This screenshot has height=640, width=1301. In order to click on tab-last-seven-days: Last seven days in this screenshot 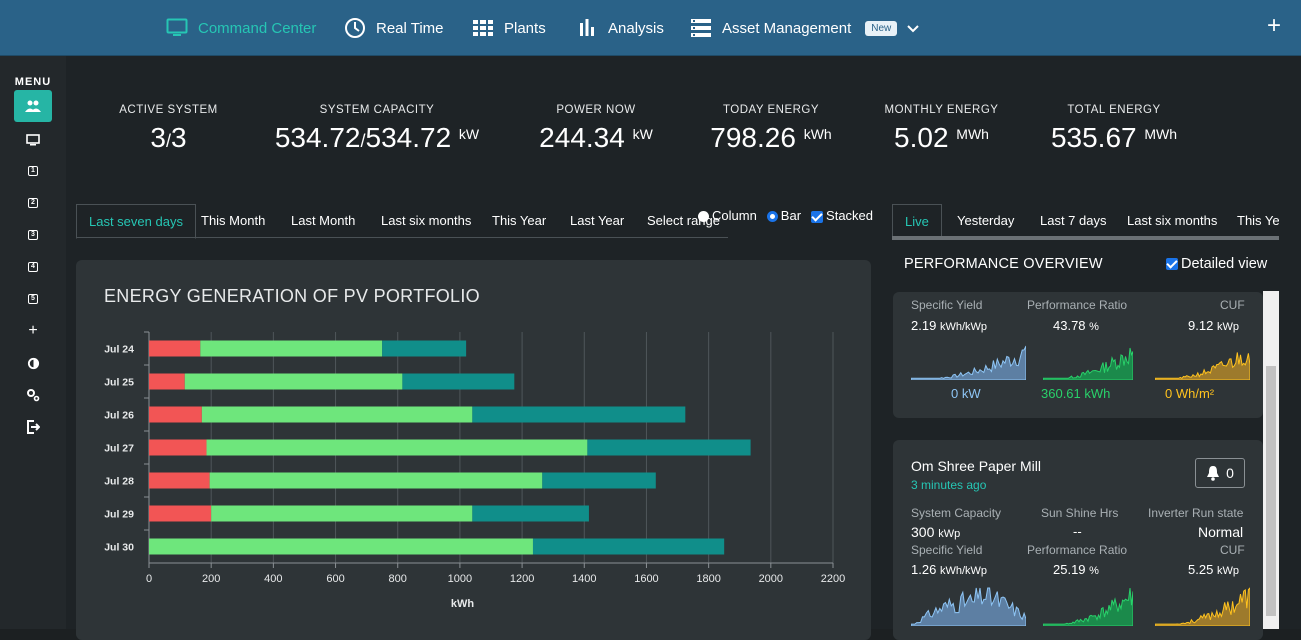, I will do `click(136, 221)`.